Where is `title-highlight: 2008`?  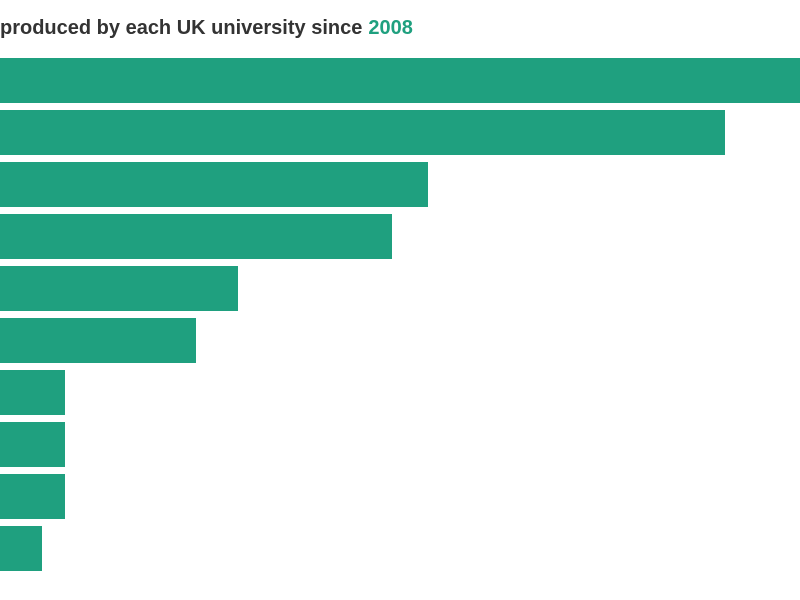
title-highlight: 2008 is located at coordinates (390, 28).